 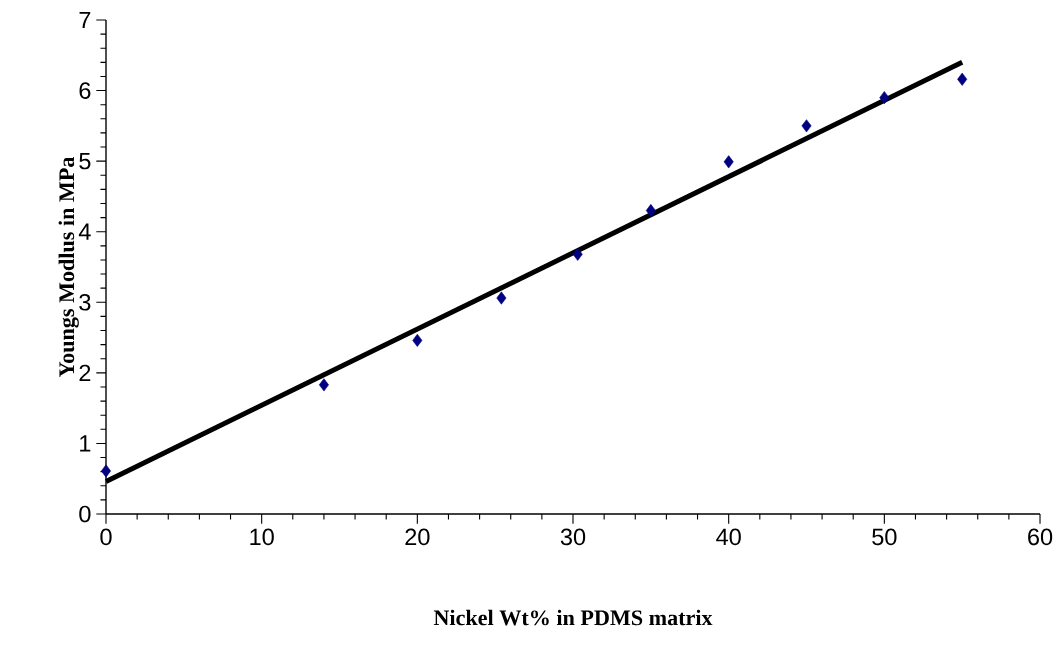 I want to click on y-tick-label: 1, so click(x=85, y=443).